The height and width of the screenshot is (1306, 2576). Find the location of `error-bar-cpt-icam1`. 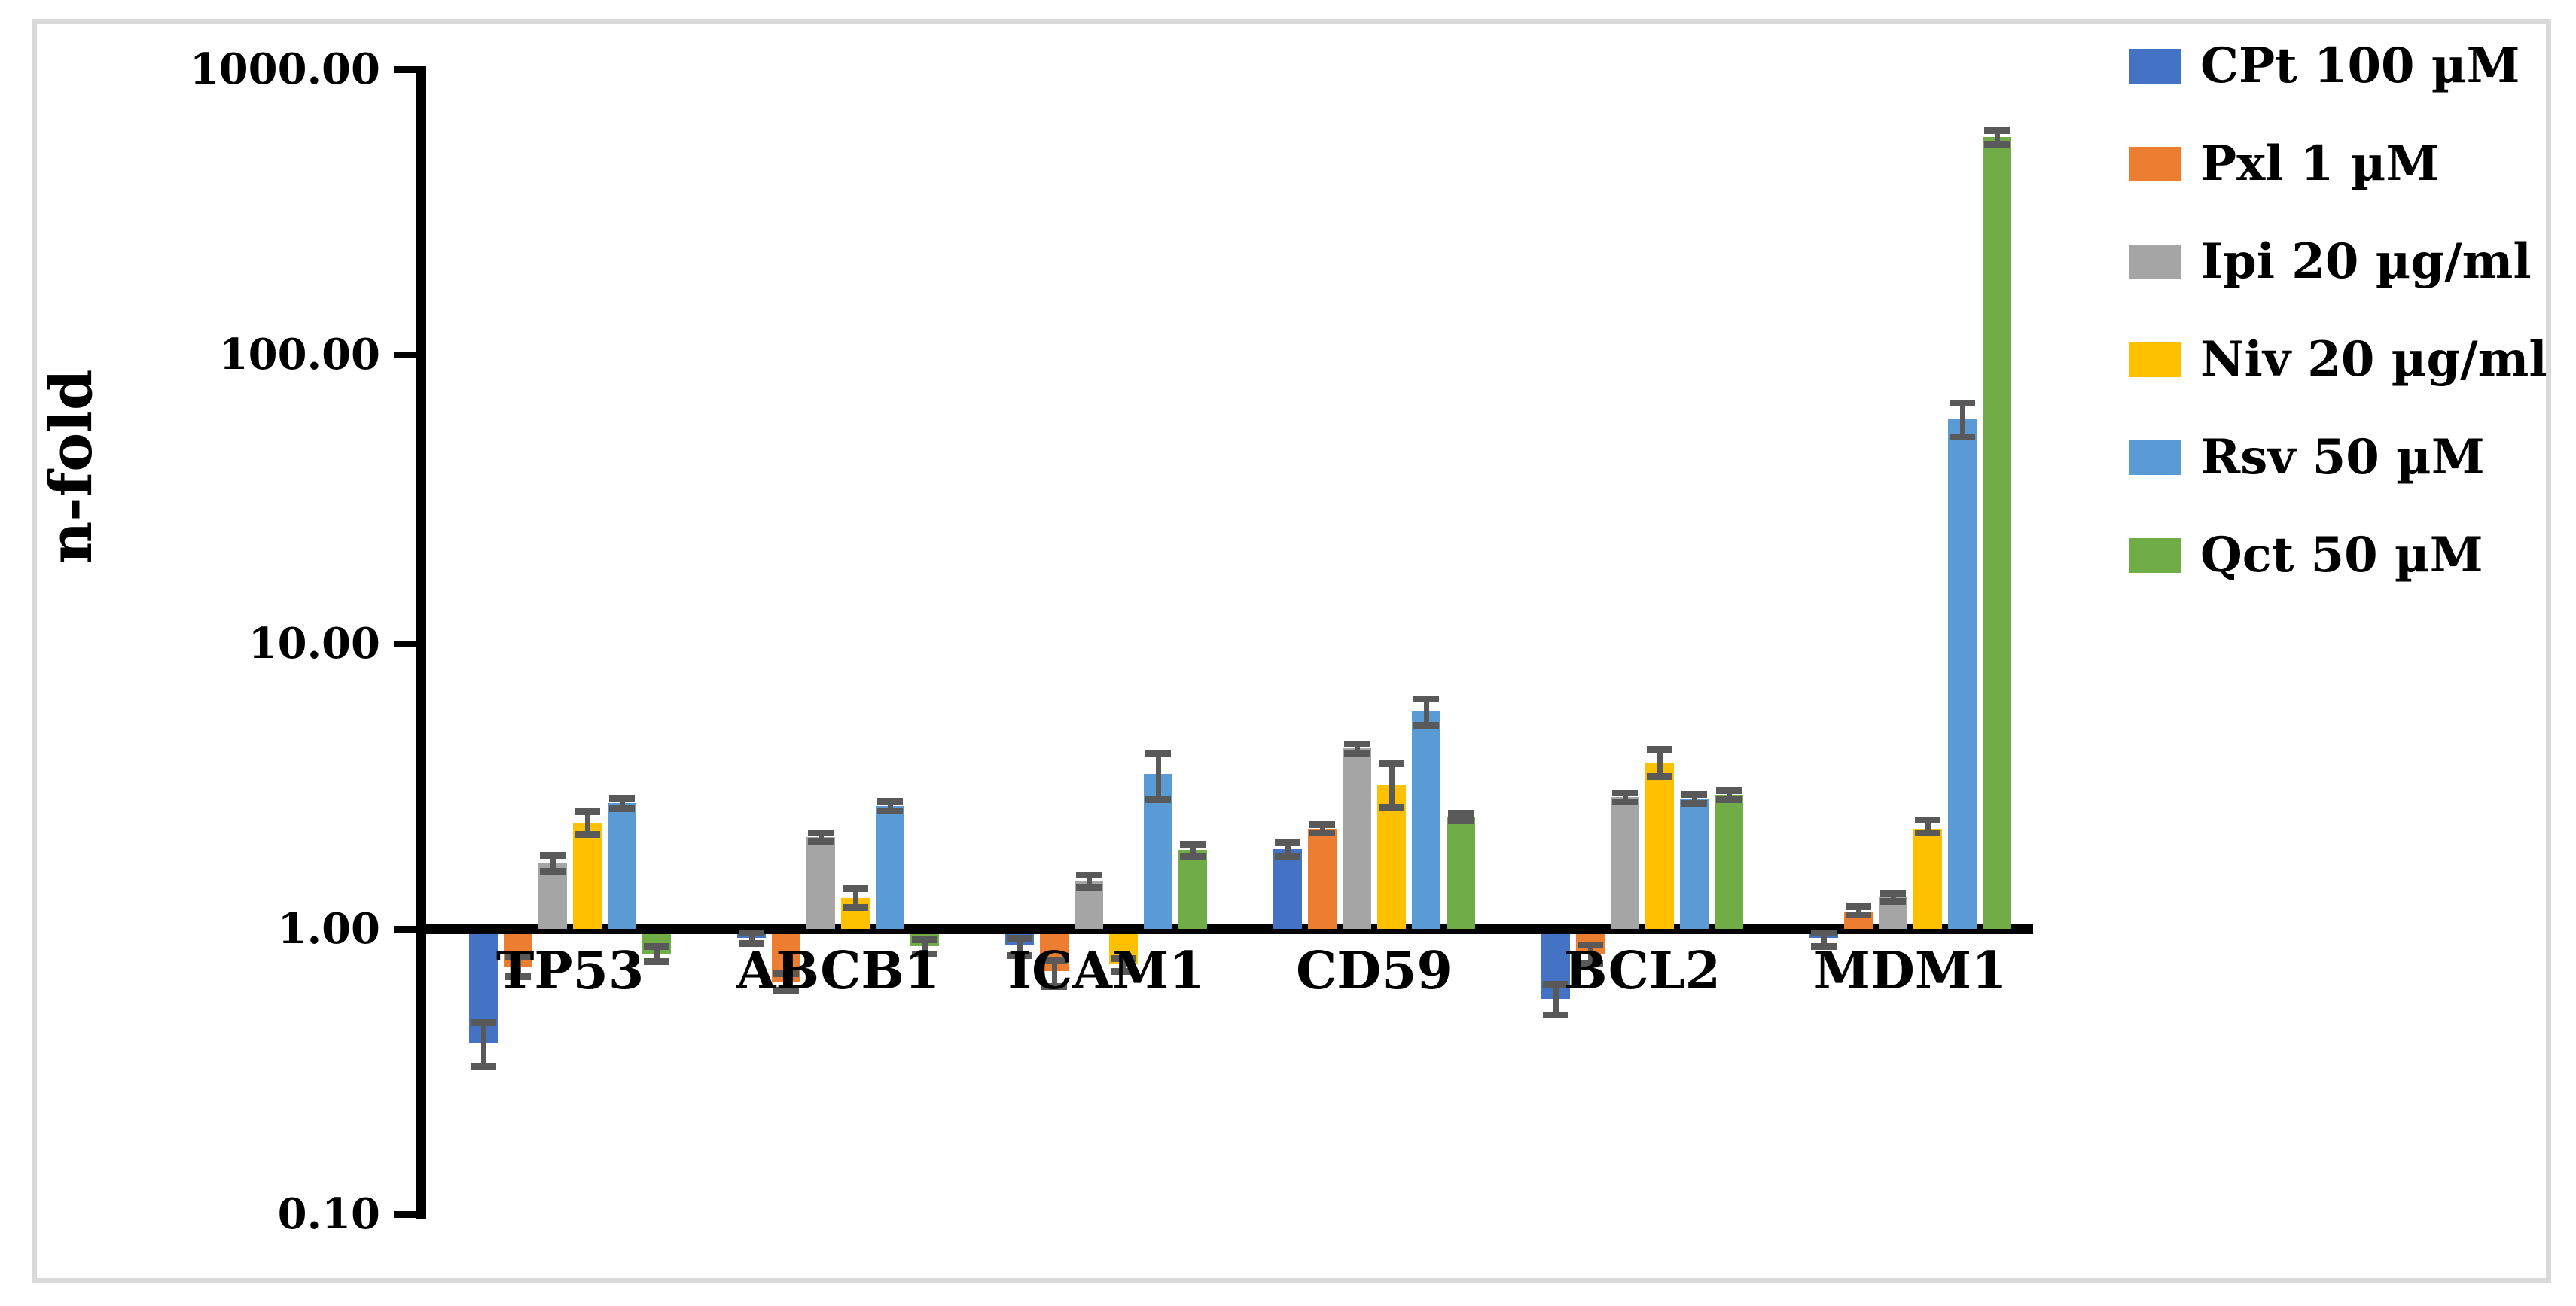

error-bar-cpt-icam1 is located at coordinates (1020, 946).